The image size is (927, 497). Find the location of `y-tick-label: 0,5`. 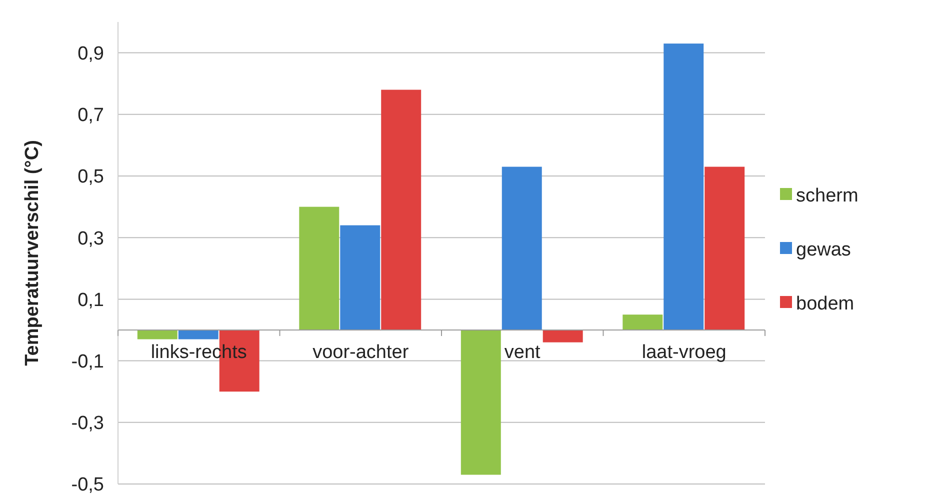

y-tick-label: 0,5 is located at coordinates (91, 177).